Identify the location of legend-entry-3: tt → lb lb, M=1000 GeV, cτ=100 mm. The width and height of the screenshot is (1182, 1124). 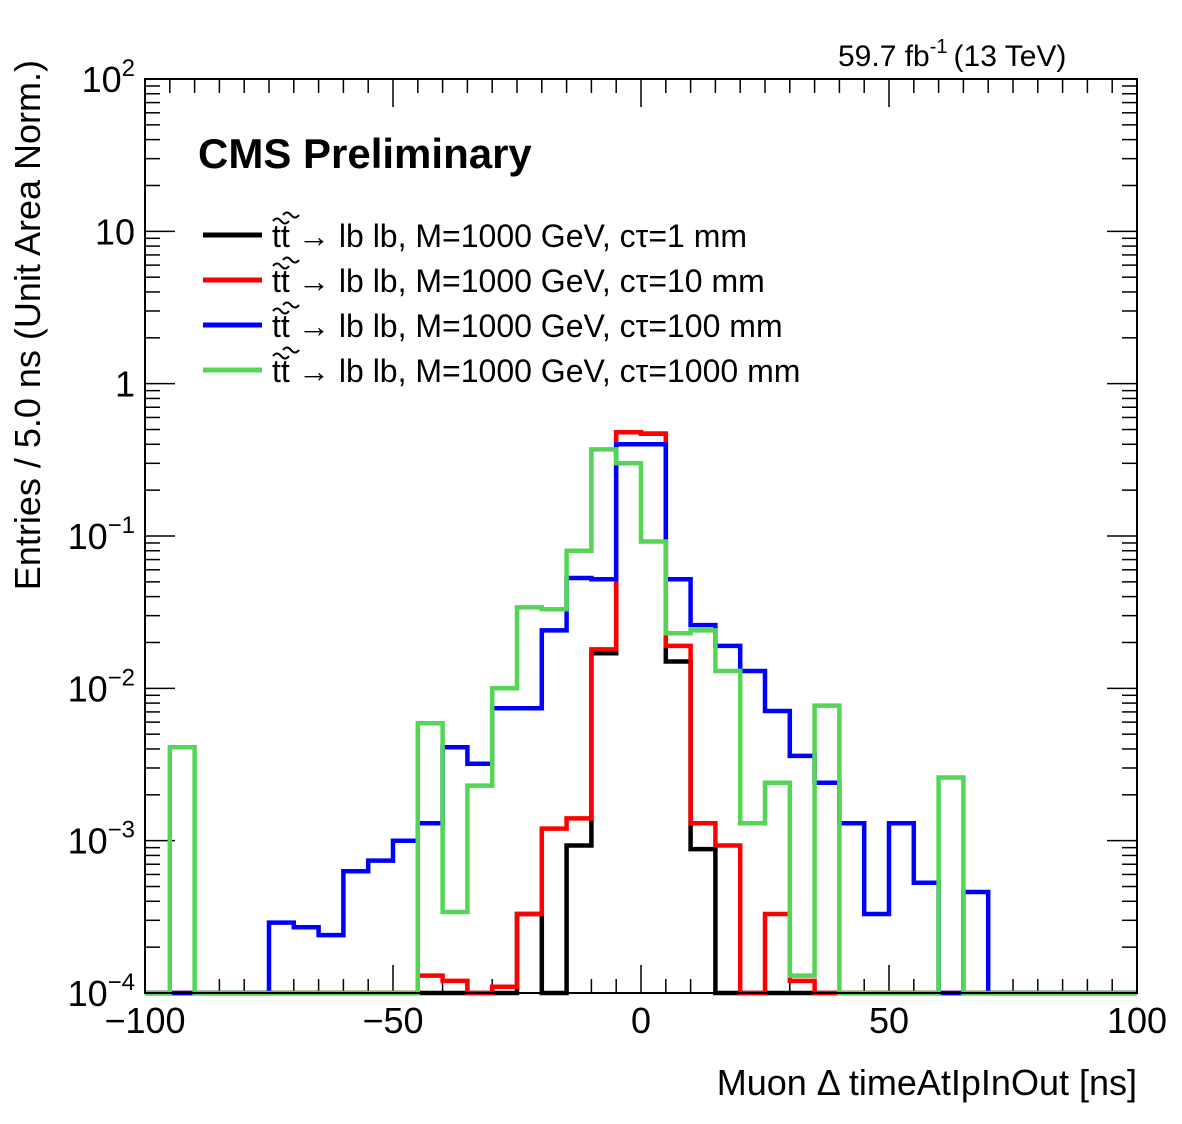
(527, 322).